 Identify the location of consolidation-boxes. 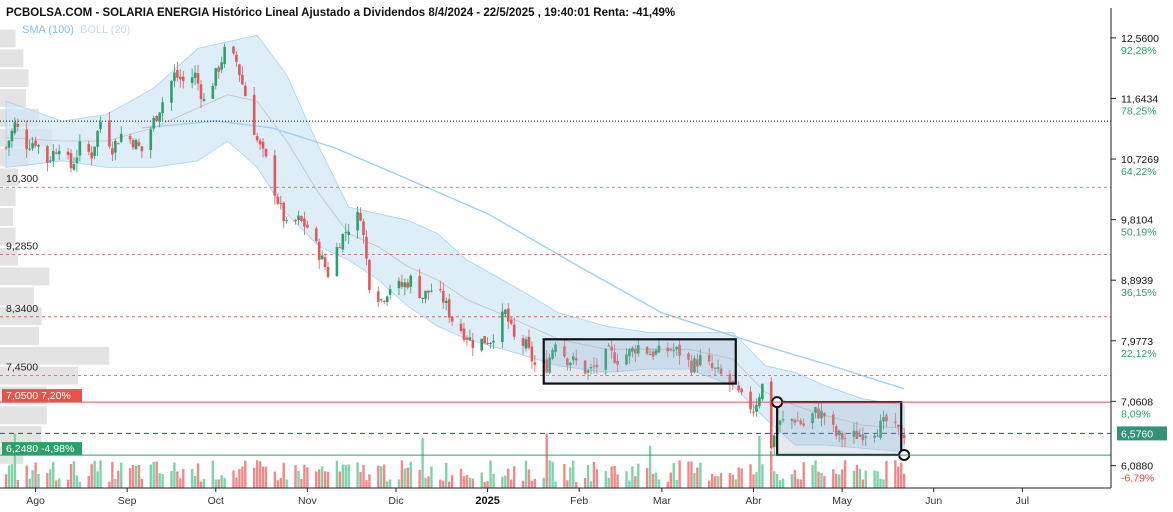
(726, 399).